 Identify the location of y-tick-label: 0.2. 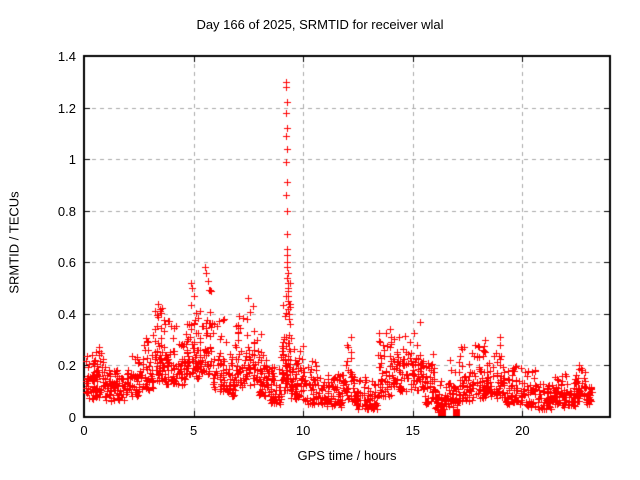
(66, 366).